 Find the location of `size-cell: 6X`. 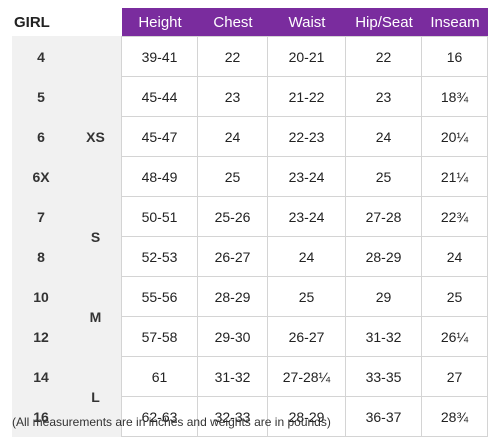

size-cell: 6X is located at coordinates (41, 177).